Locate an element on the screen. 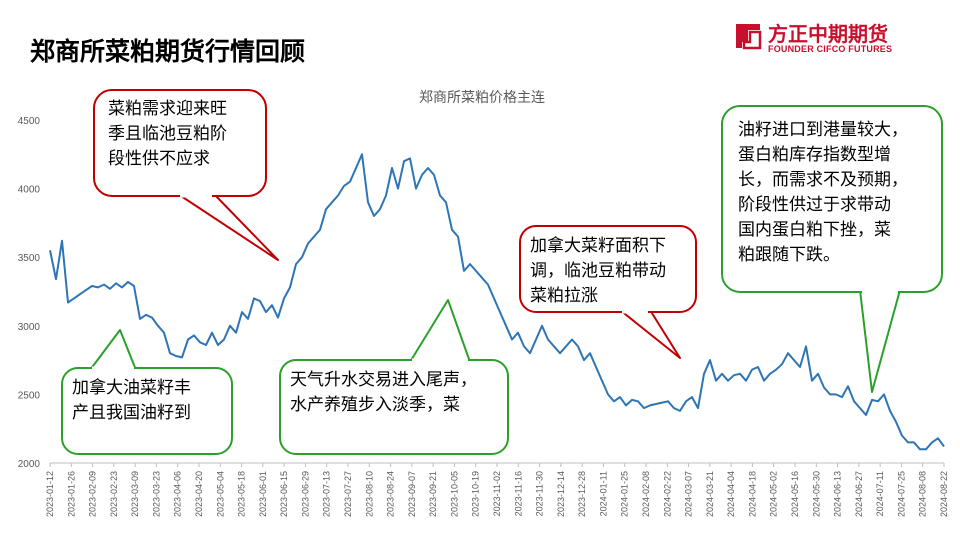 Image resolution: width=960 pixels, height=540 pixels. brand-name-cn: 方正中期期货 is located at coordinates (828, 34).